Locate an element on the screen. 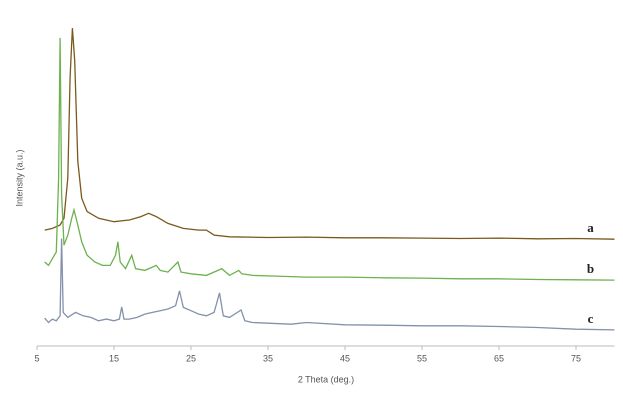 This screenshot has width=623, height=402. x-axis-label: 2 Theta (deg.) is located at coordinates (326, 379).